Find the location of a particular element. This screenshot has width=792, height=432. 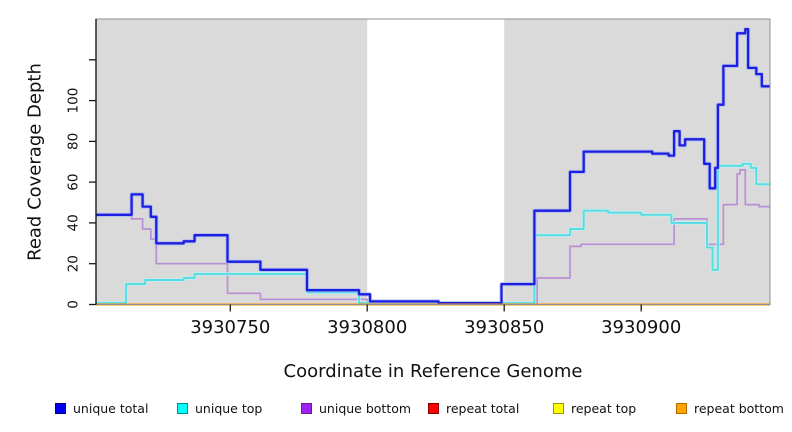

x-tick-label: 3930850 is located at coordinates (504, 327).